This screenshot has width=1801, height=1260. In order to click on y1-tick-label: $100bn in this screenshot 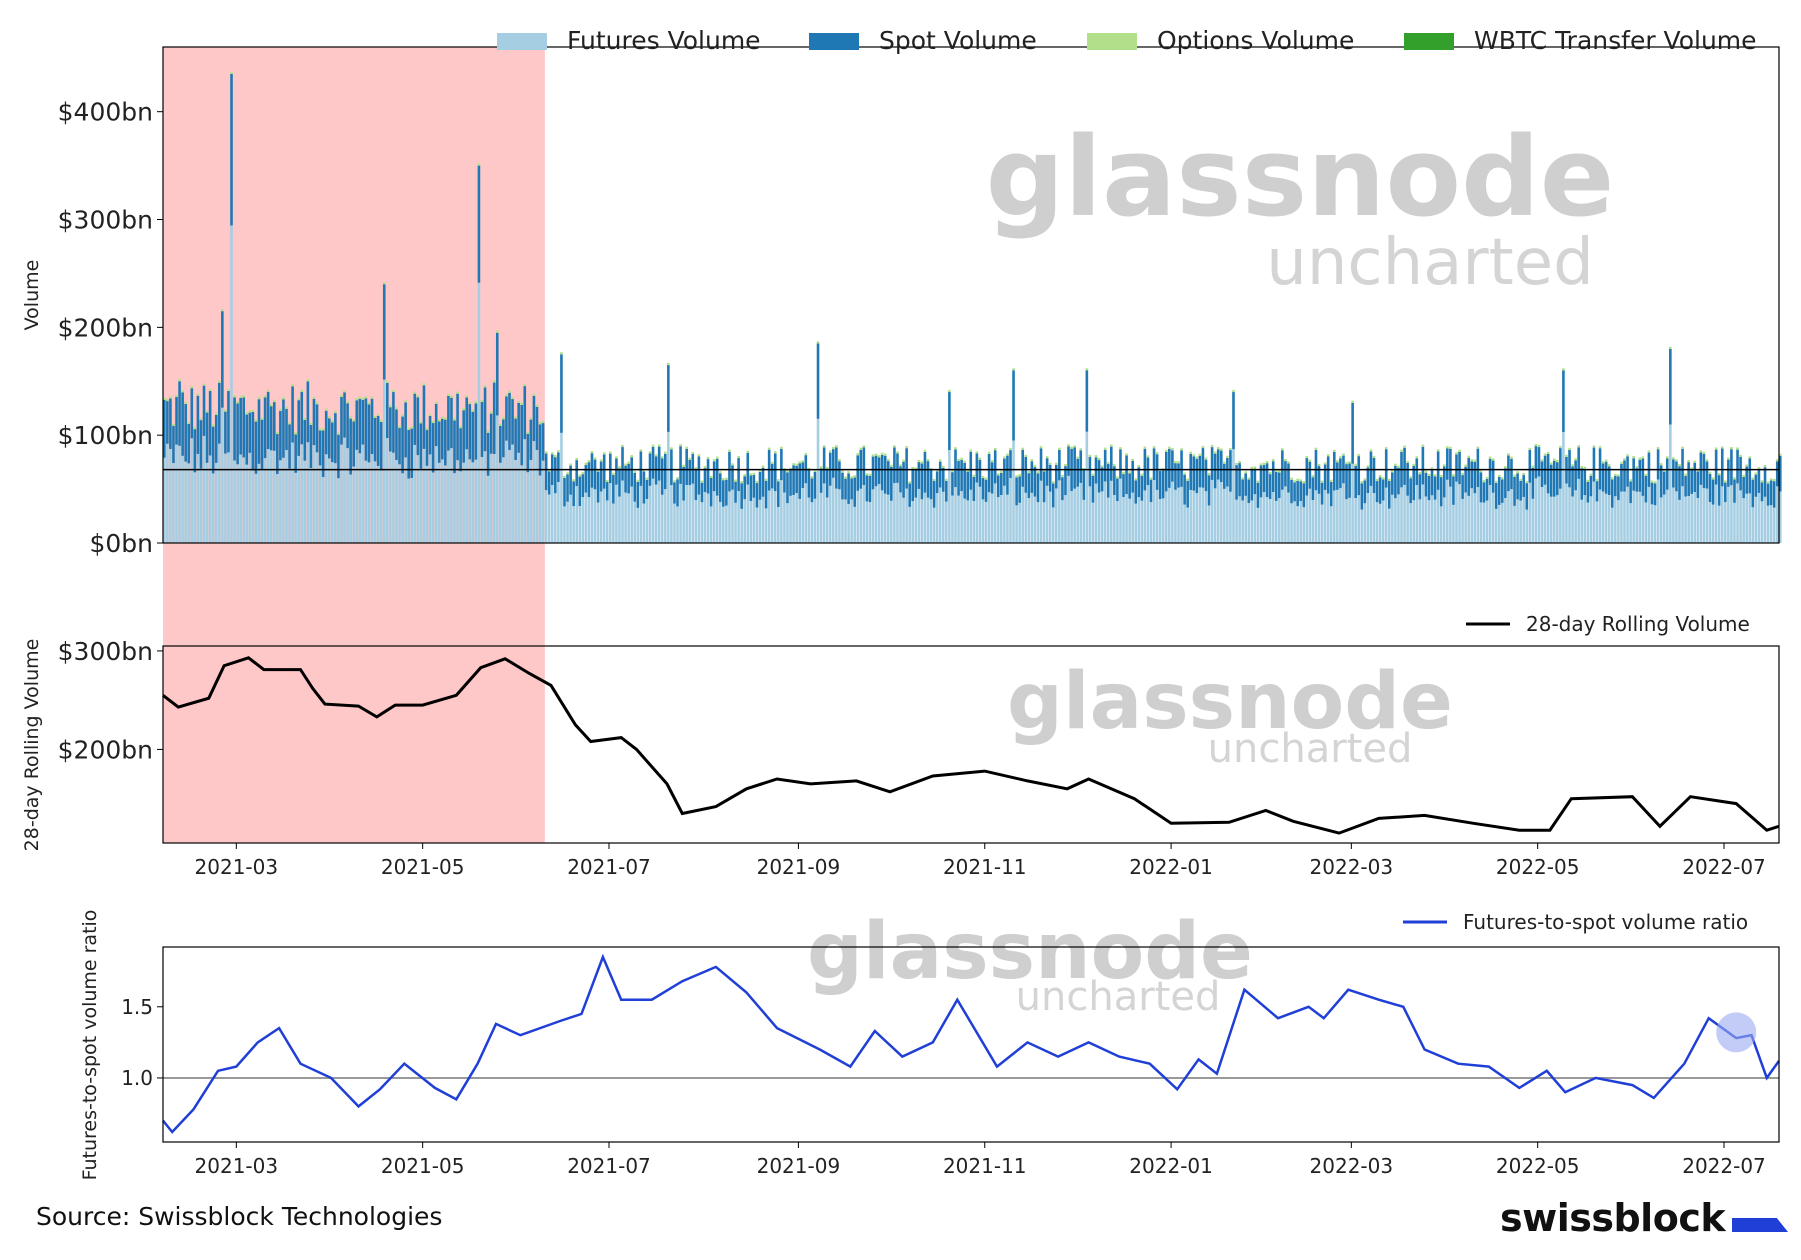, I will do `click(105, 435)`.